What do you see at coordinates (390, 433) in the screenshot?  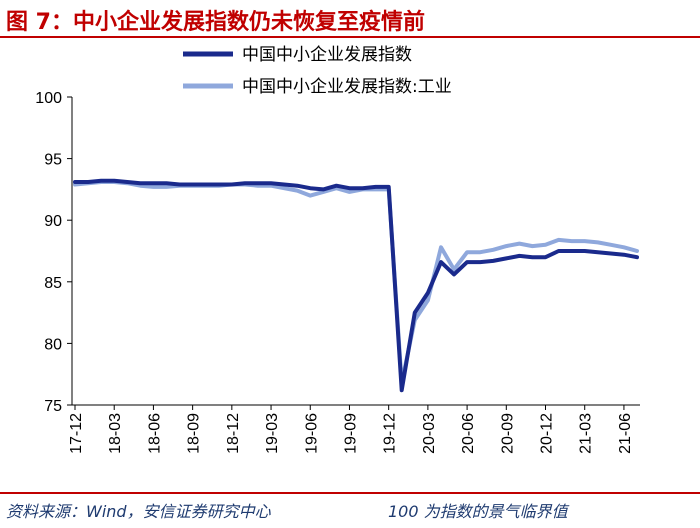 I see `x-tick-label: 19-12` at bounding box center [390, 433].